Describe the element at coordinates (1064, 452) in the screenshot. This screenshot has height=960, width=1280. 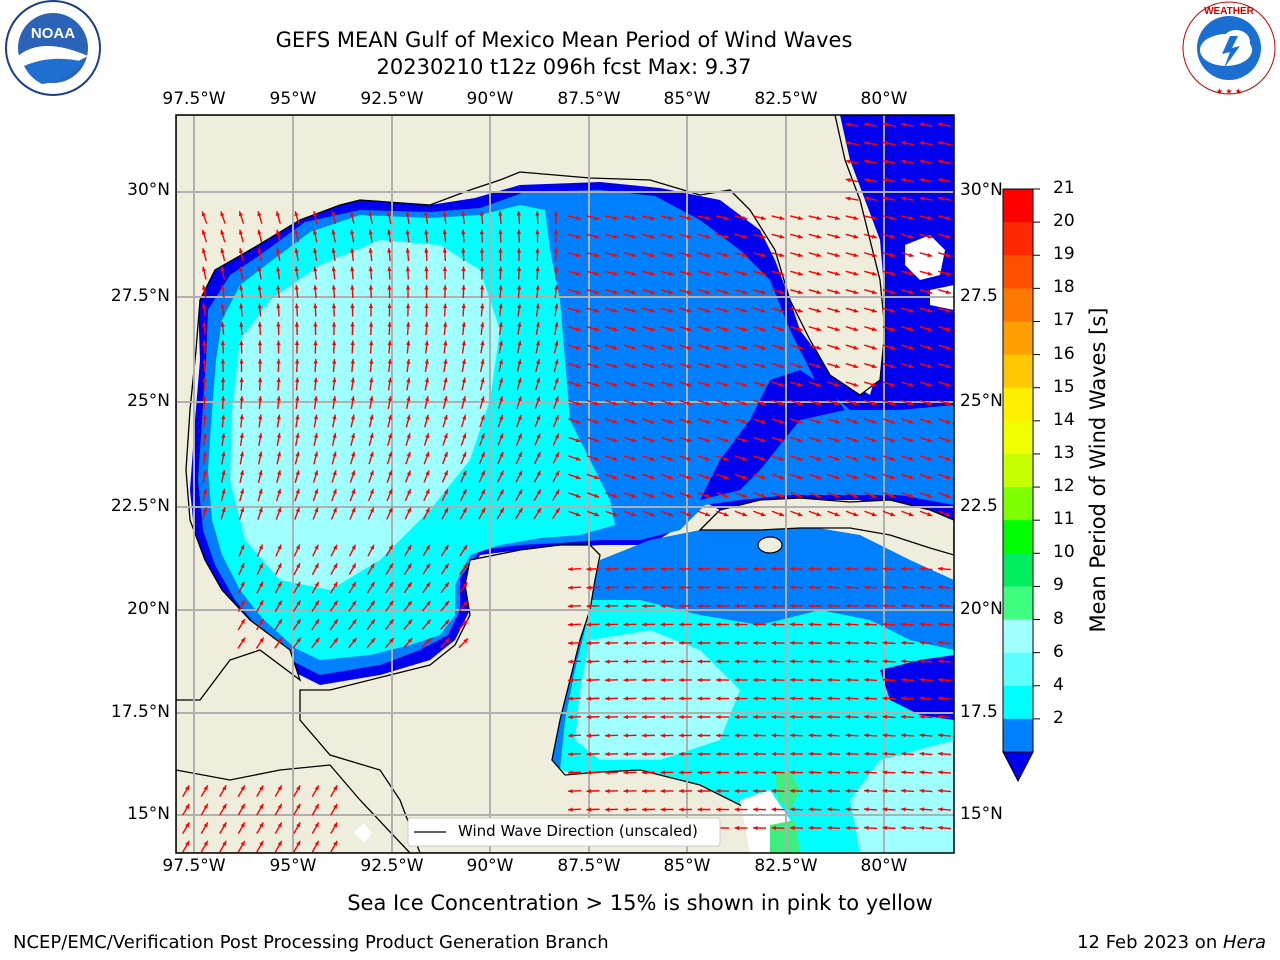
I see `colorbar-tick-label: 13` at that location.